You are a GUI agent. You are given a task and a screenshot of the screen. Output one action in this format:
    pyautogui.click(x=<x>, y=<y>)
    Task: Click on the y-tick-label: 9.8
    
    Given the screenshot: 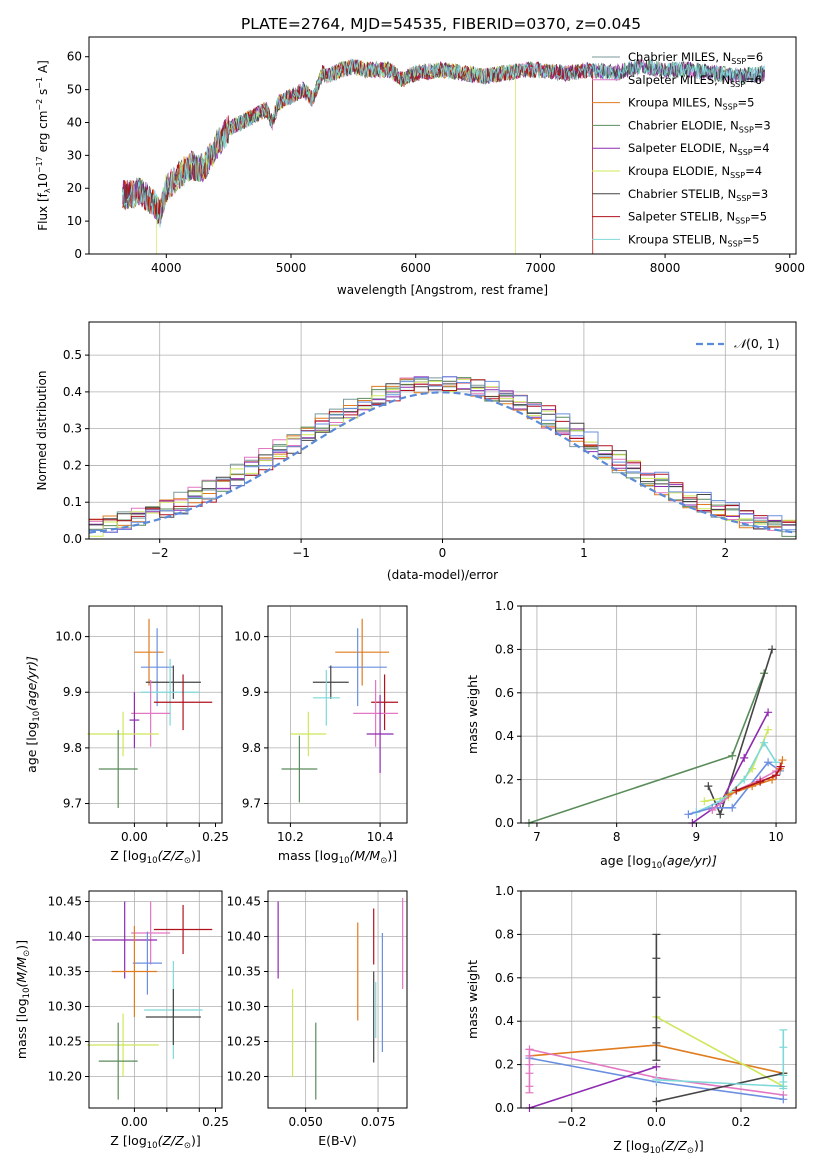 What is the action you would take?
    pyautogui.click(x=72, y=748)
    